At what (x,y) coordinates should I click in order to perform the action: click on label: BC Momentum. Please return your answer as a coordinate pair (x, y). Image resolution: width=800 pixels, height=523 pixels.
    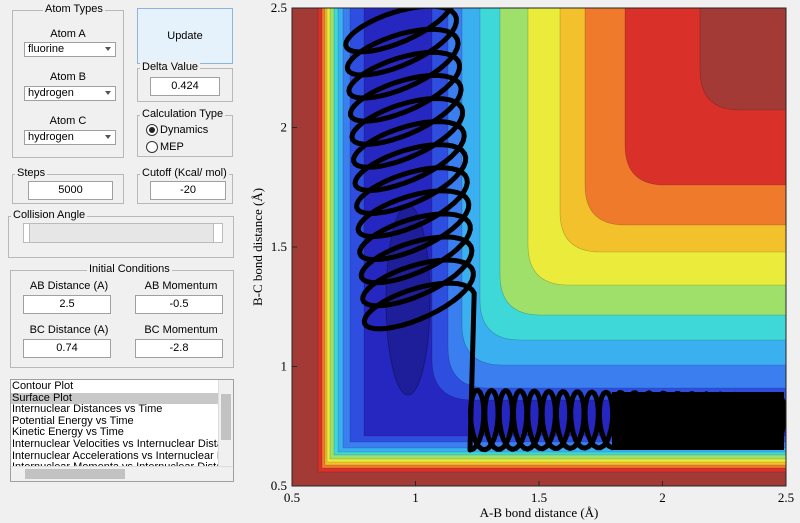
    Looking at the image, I should click on (181, 330).